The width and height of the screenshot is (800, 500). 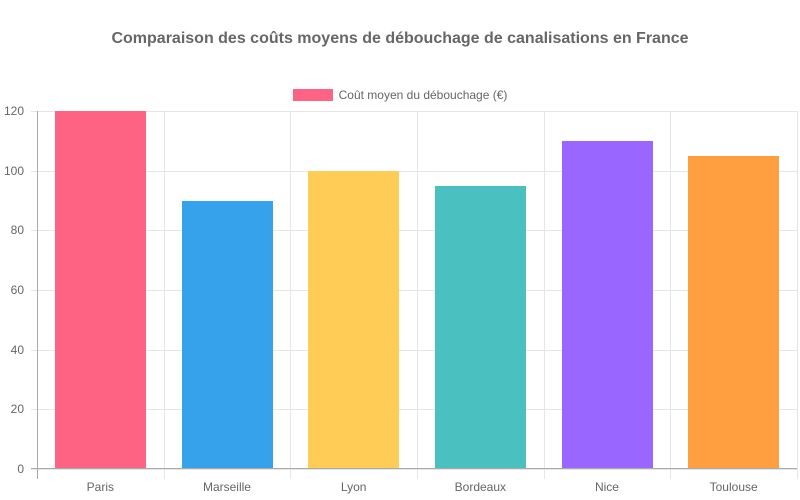 I want to click on x-tick-label: Paris, so click(x=100, y=487).